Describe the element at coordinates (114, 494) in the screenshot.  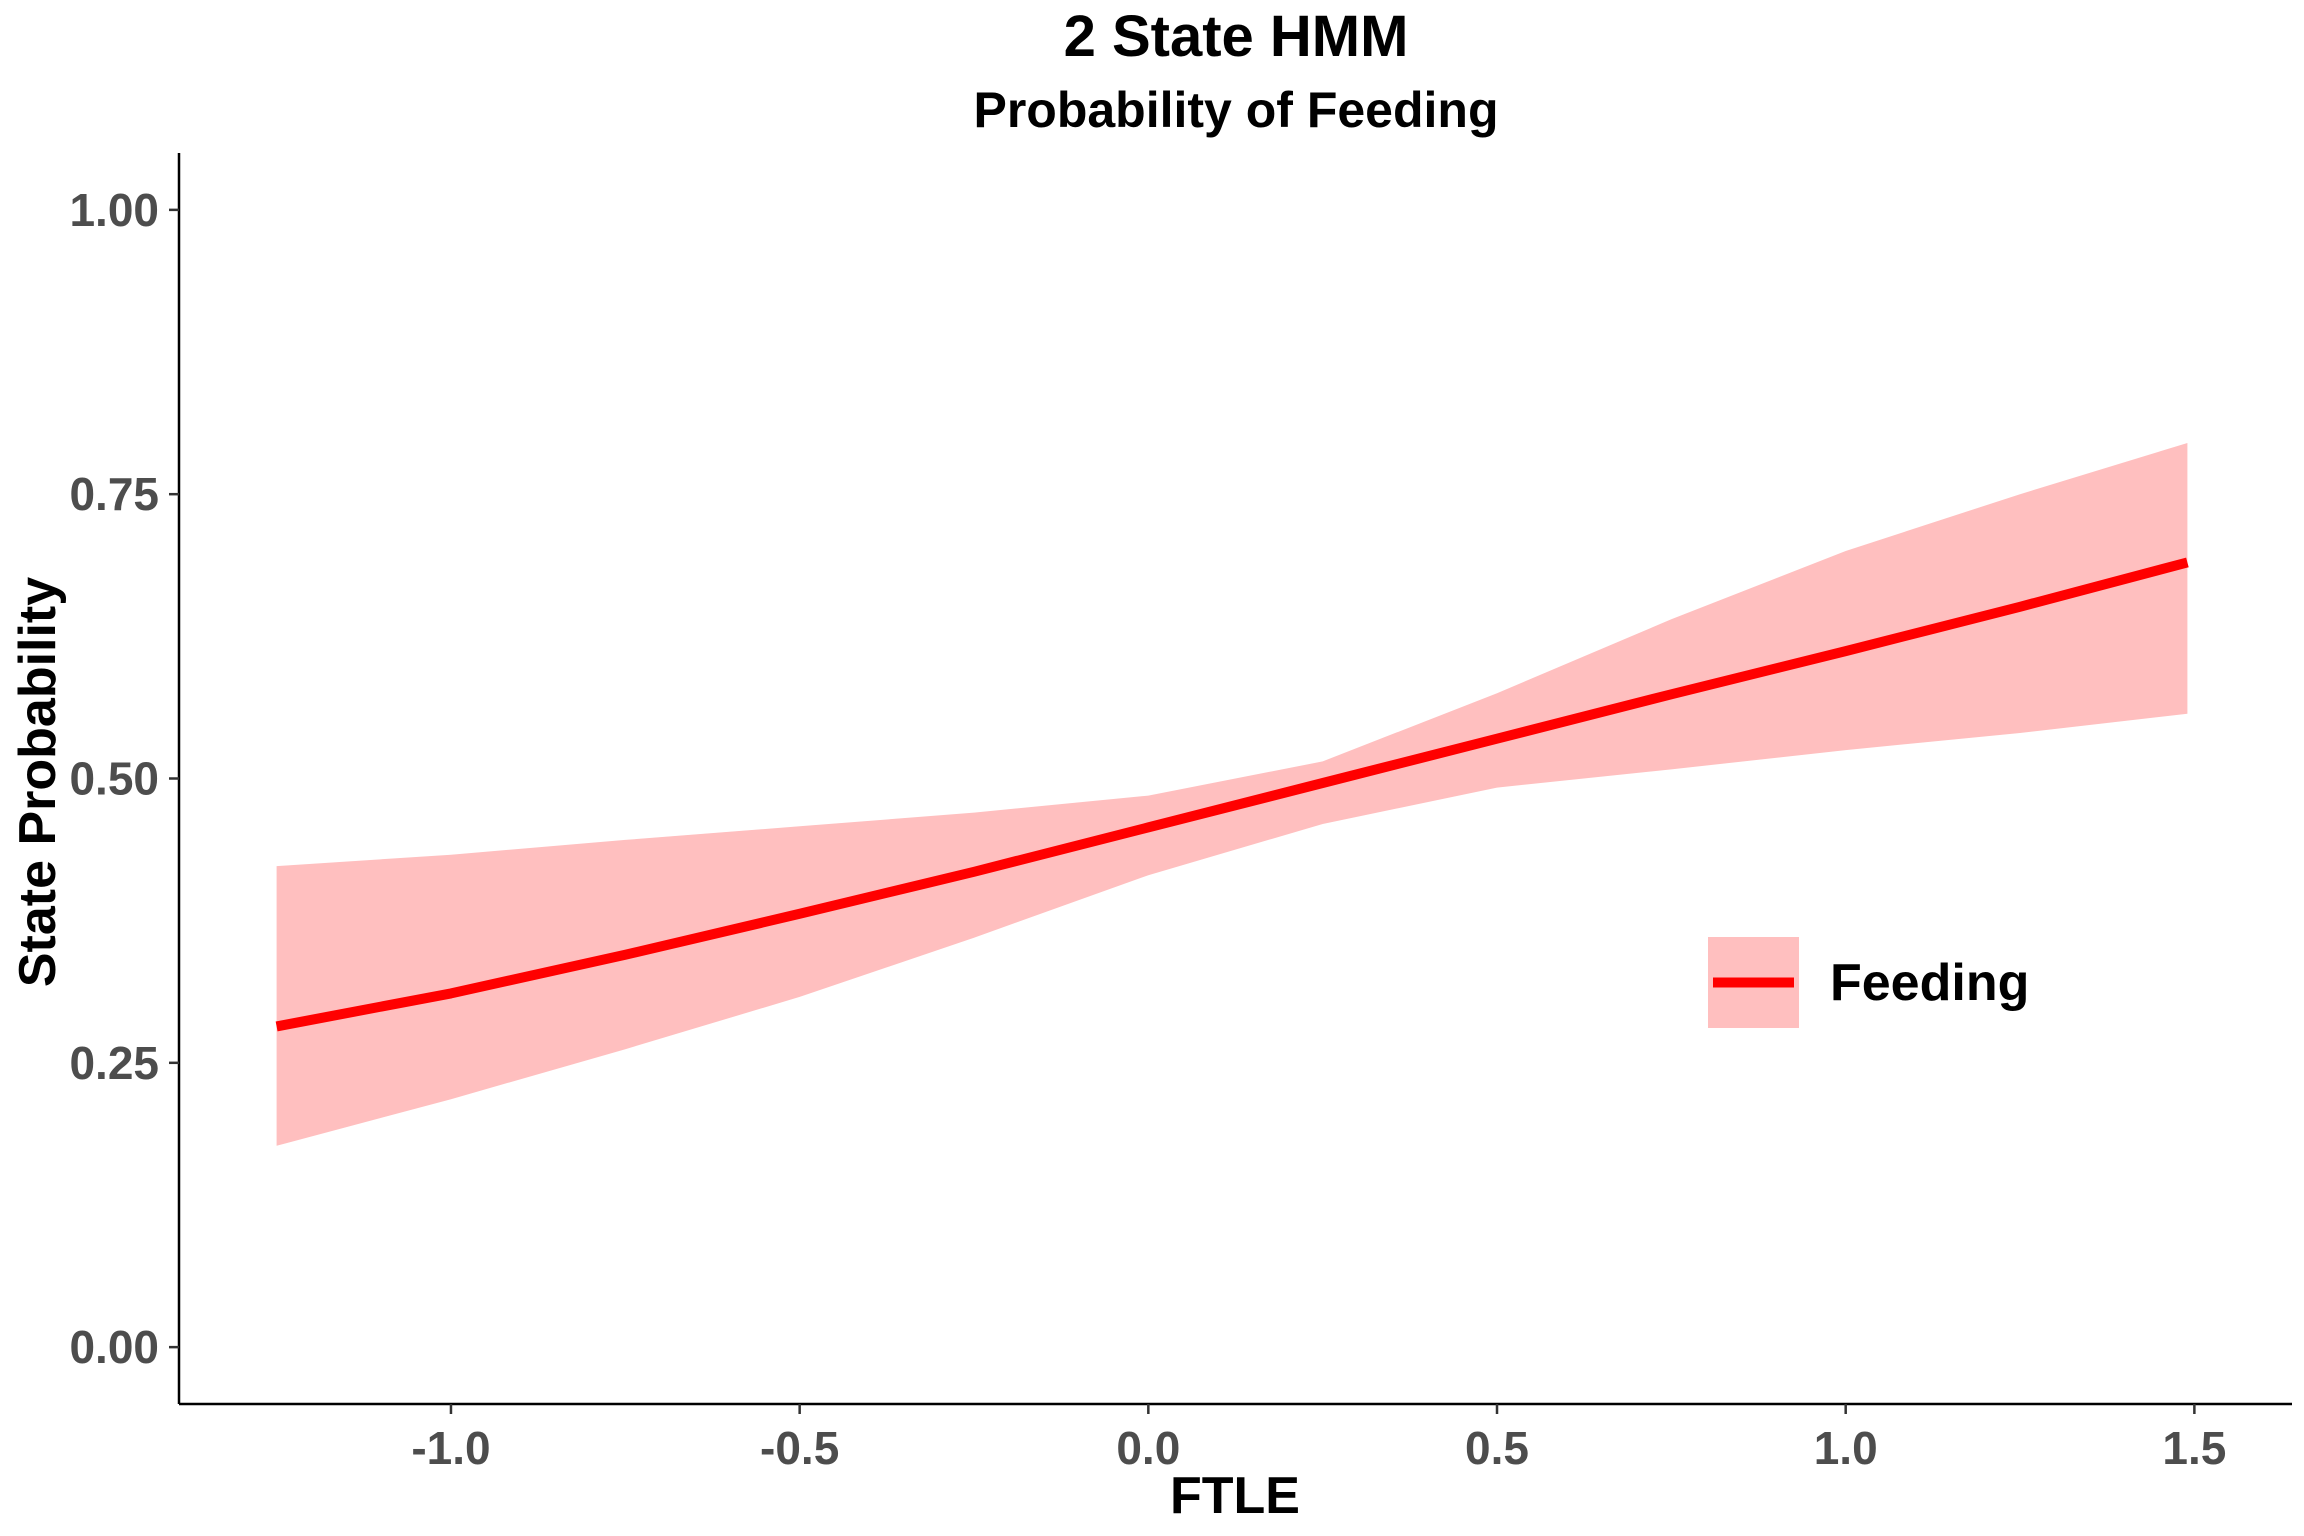
I see `y-tick-label: 0.75` at that location.